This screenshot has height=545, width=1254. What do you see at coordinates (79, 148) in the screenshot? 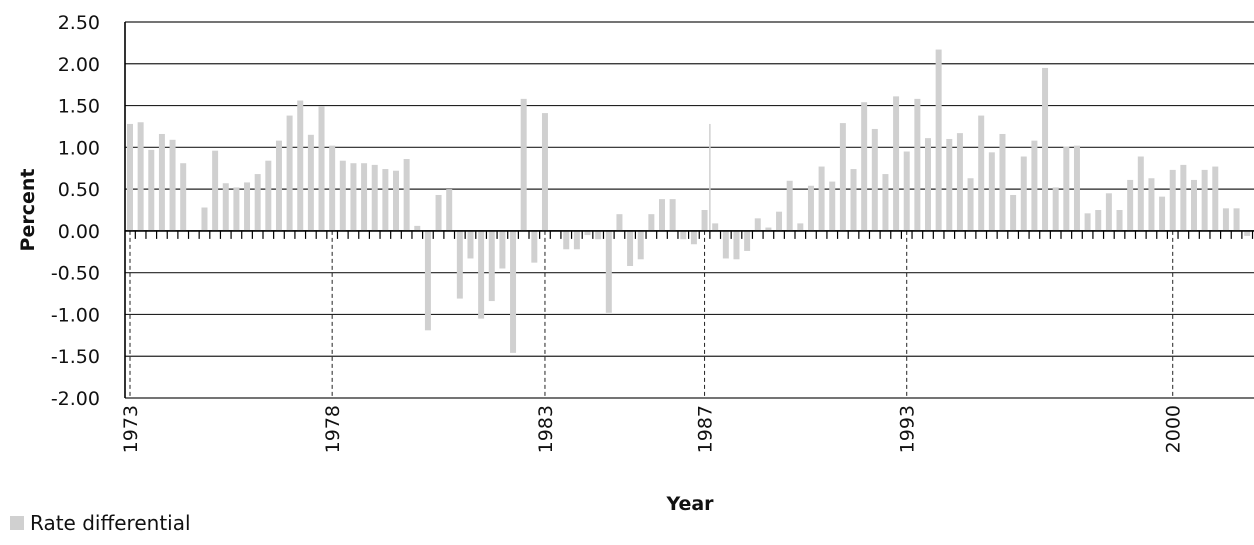
I see `y-tick-label: 1.00` at bounding box center [79, 148].